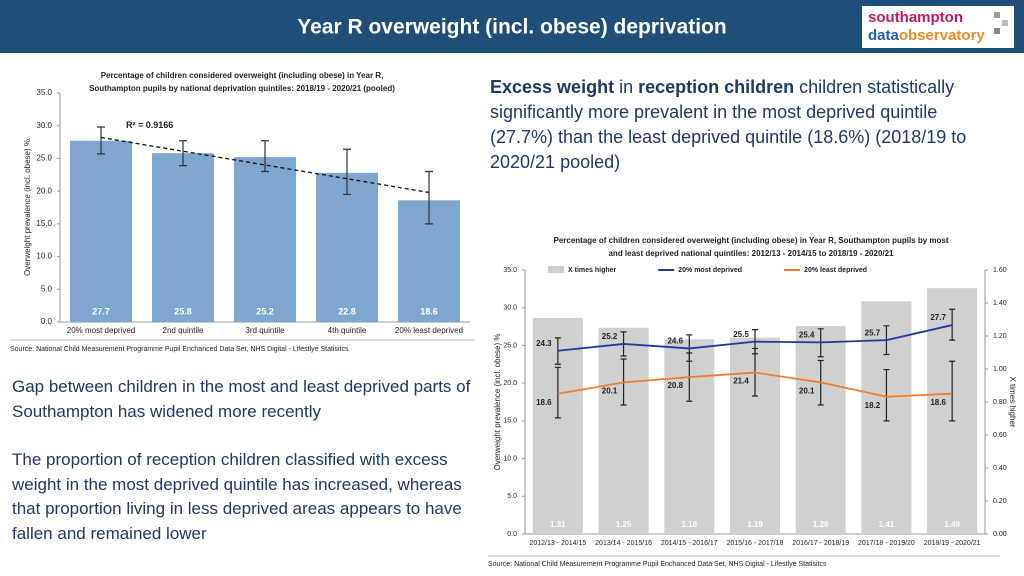  I want to click on y2-tick-label: 1.60, so click(1000, 270).